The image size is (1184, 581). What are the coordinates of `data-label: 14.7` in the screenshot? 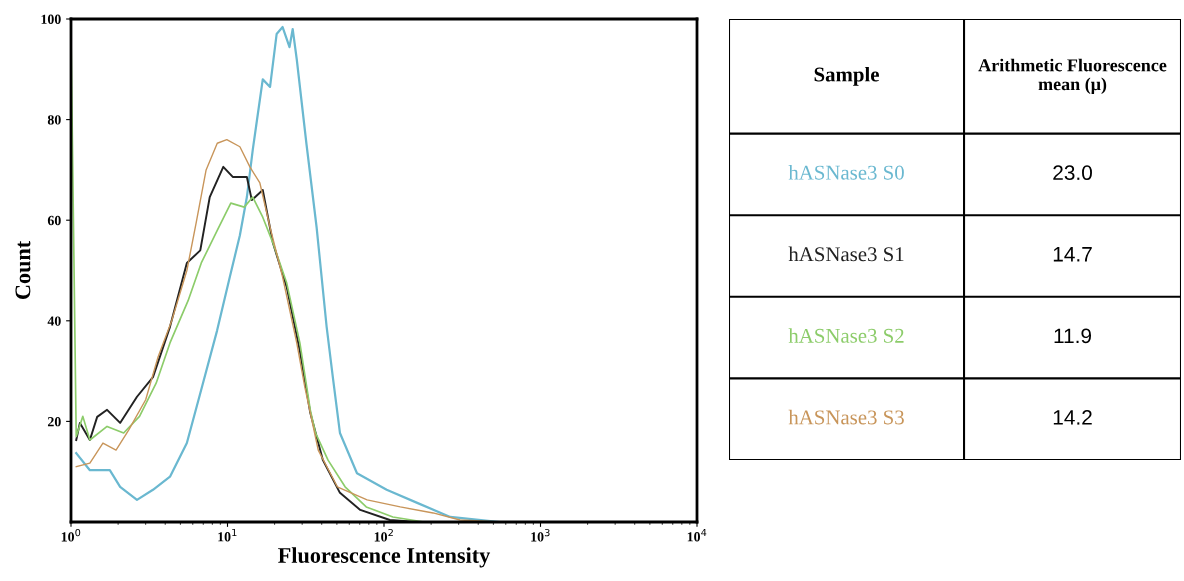 It's located at (1072, 254).